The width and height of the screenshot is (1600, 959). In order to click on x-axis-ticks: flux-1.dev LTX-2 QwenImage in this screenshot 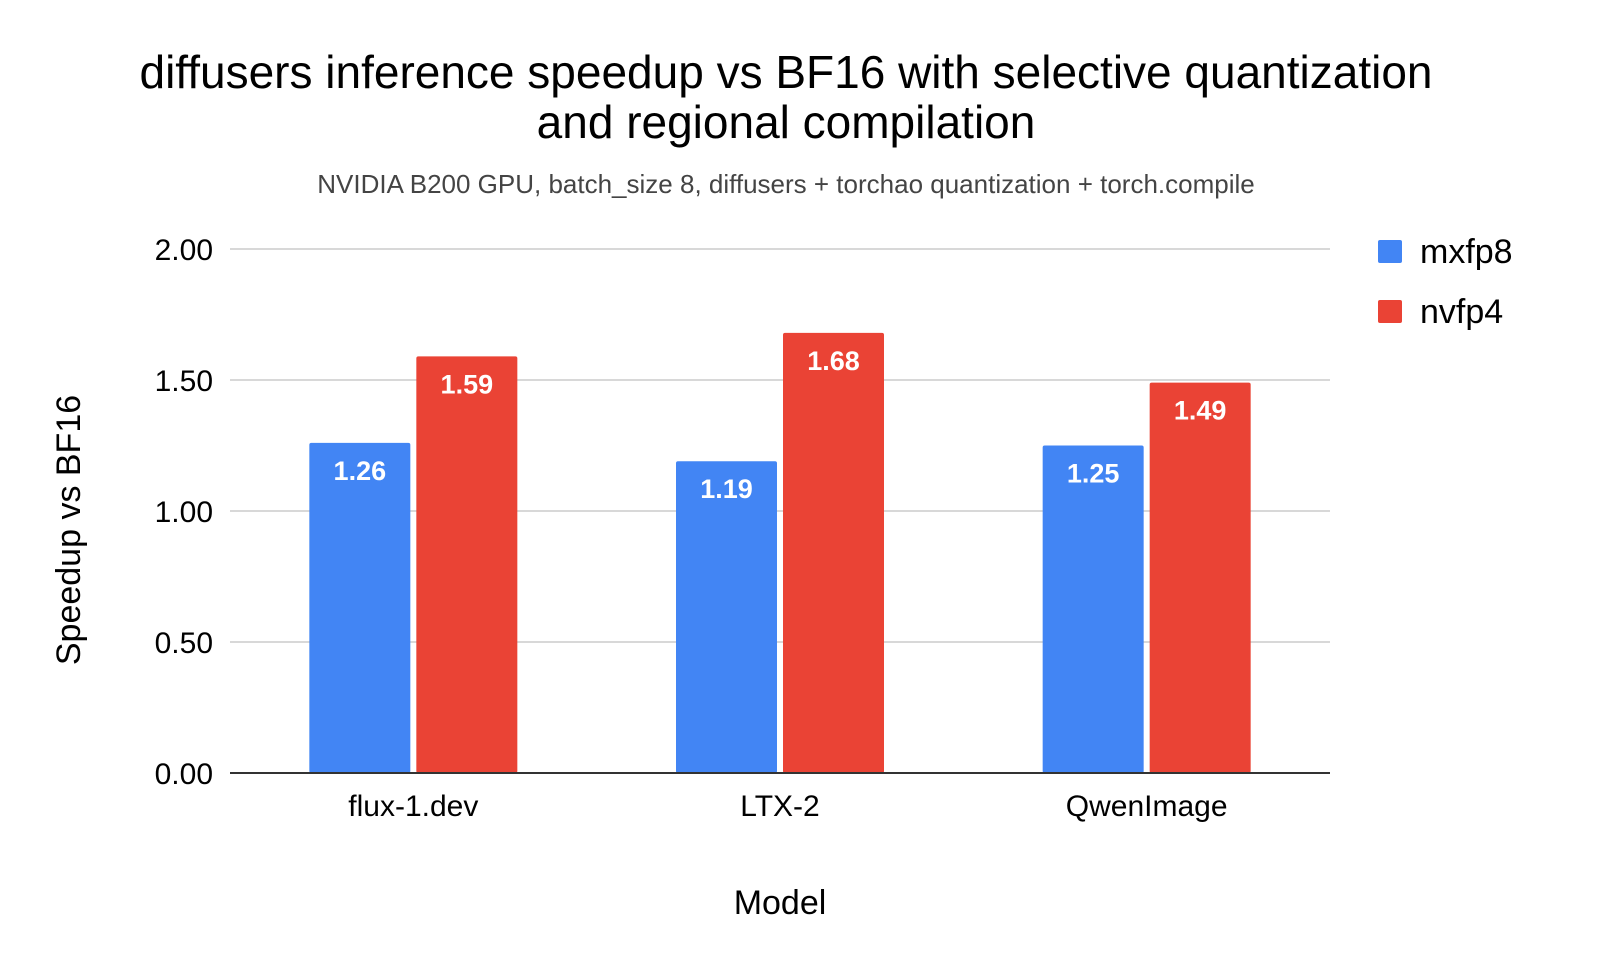, I will do `click(787, 806)`.